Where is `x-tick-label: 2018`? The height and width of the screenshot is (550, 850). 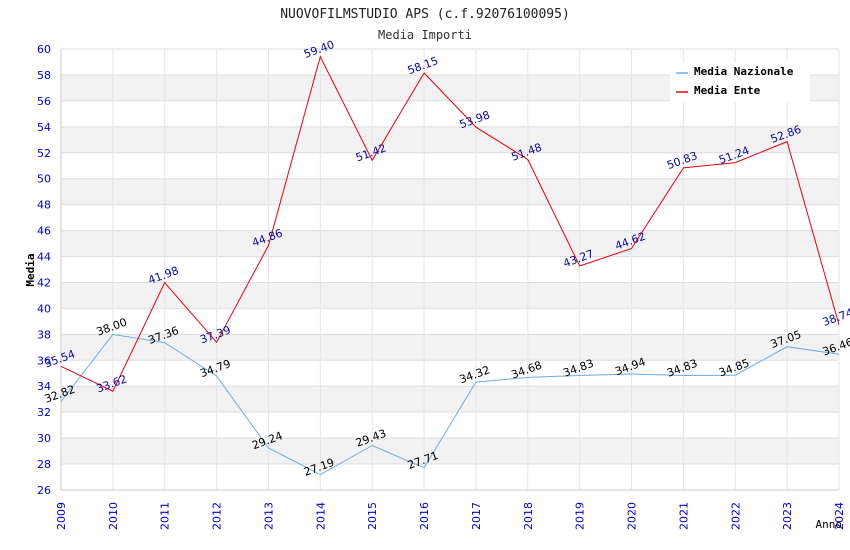 x-tick-label: 2018 is located at coordinates (528, 516).